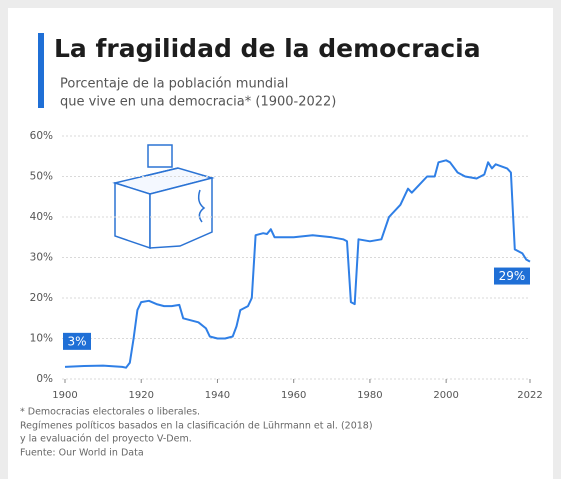 This screenshot has width=561, height=479. I want to click on footnote: y la evaluación del proyecto V-Dem., so click(106, 439).